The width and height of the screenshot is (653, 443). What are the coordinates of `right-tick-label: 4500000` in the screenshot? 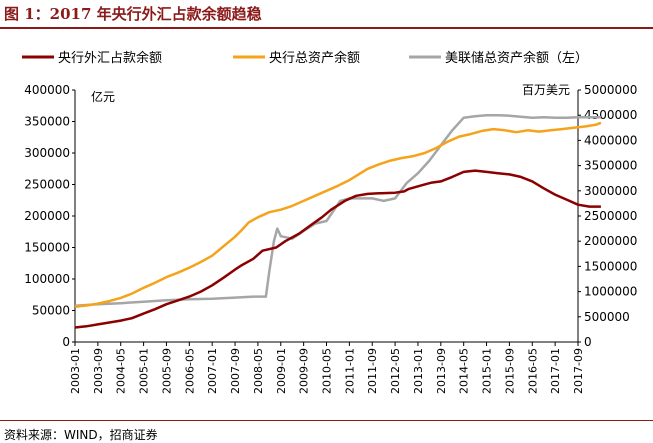 It's located at (610, 115).